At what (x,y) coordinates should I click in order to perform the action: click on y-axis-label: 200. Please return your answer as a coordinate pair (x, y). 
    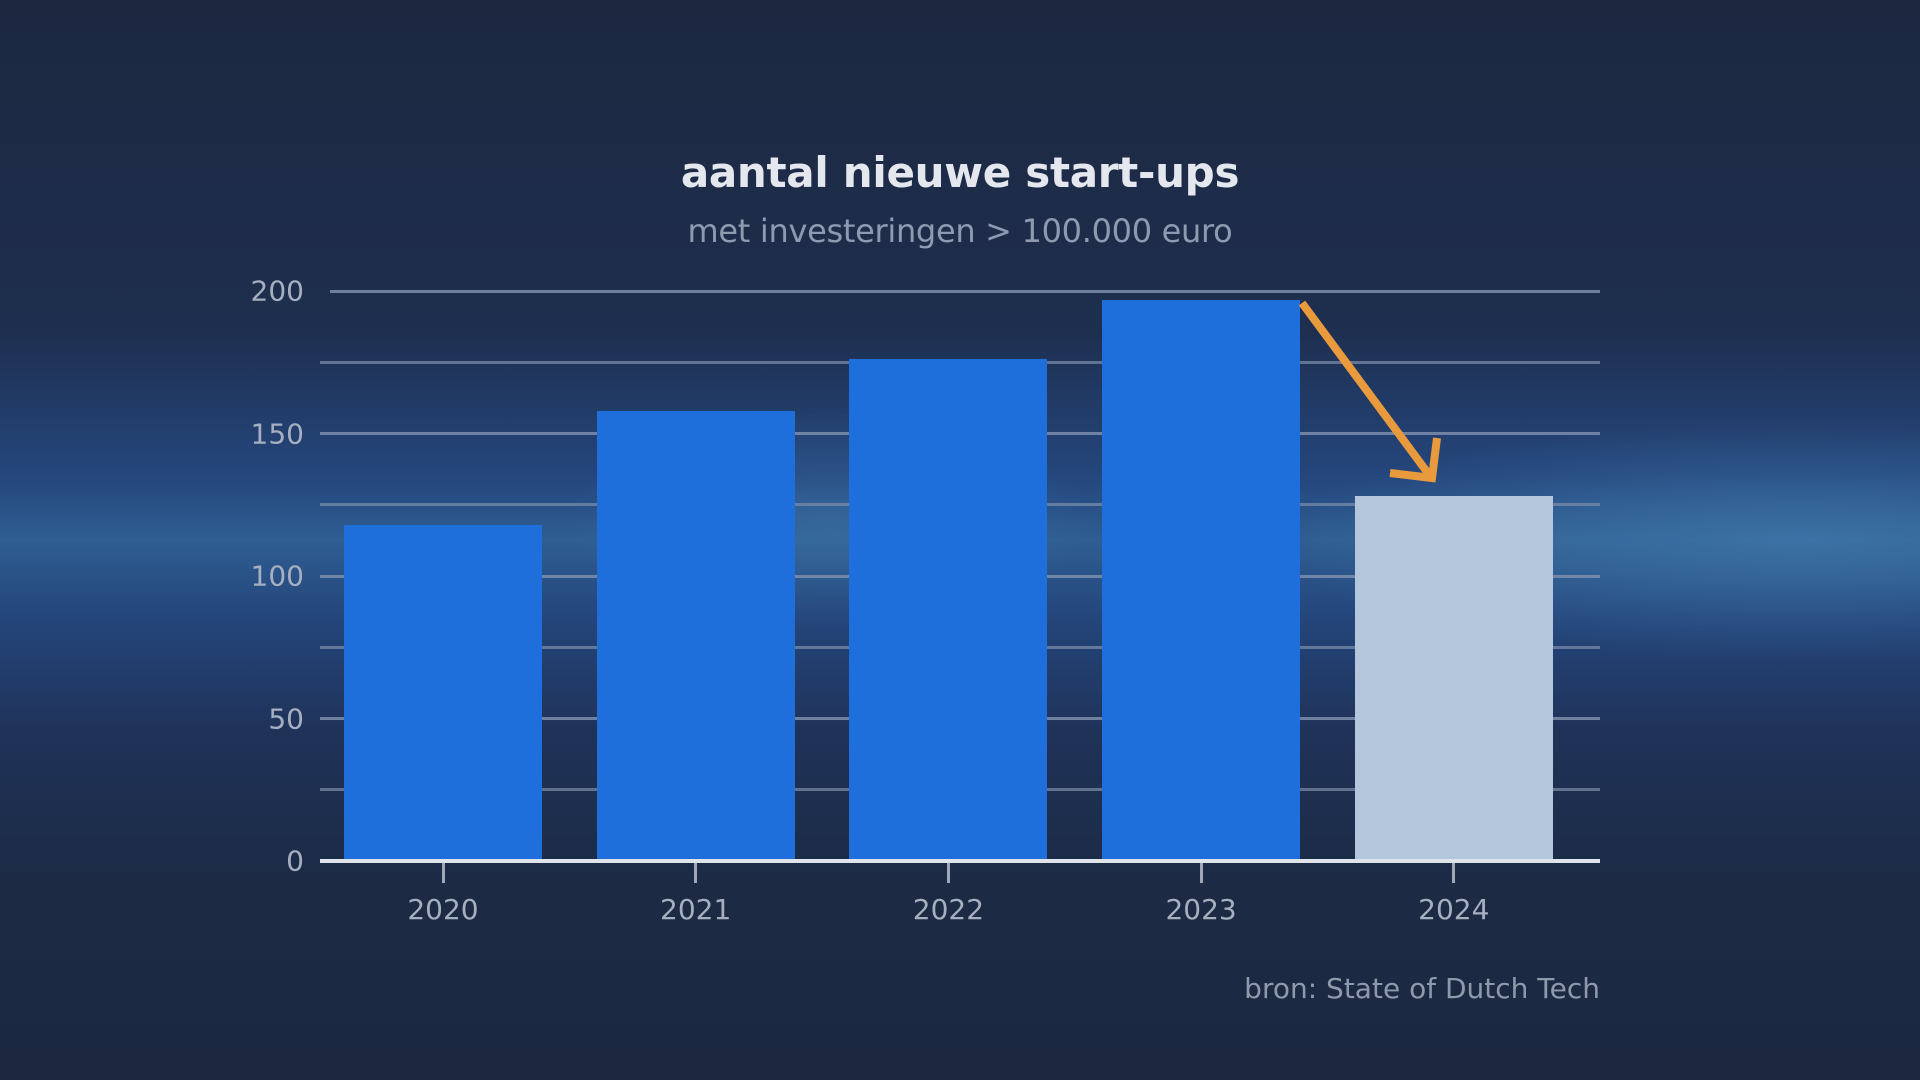
    Looking at the image, I should click on (277, 291).